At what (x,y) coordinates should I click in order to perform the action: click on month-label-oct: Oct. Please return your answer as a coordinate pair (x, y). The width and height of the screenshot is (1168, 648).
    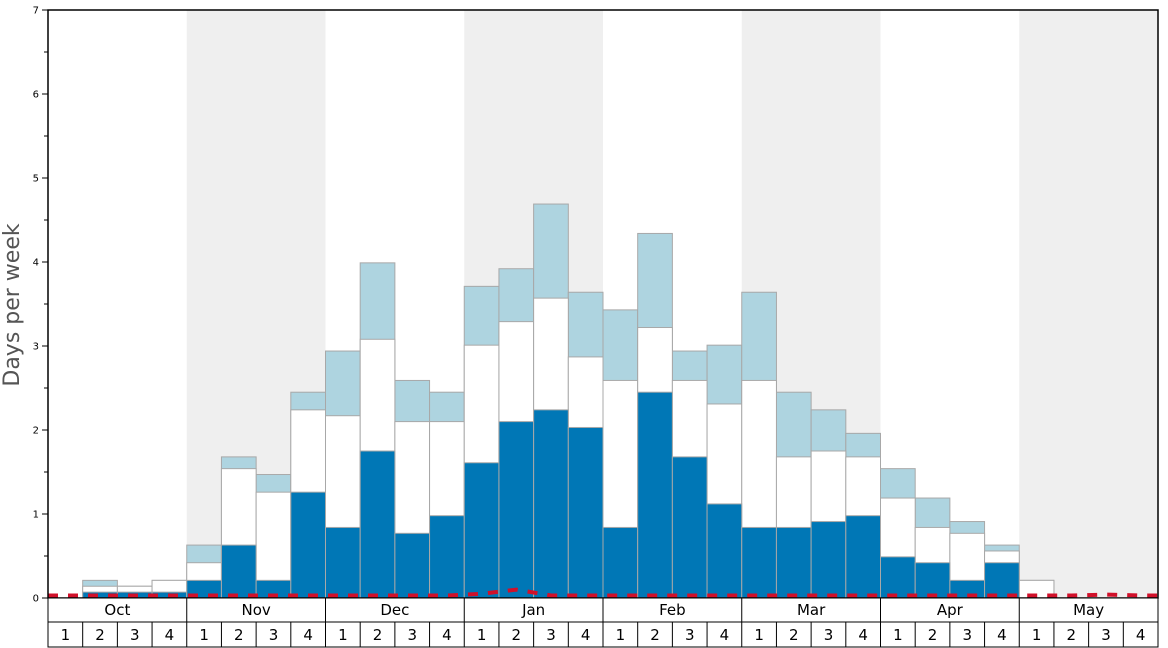
    Looking at the image, I should click on (117, 610).